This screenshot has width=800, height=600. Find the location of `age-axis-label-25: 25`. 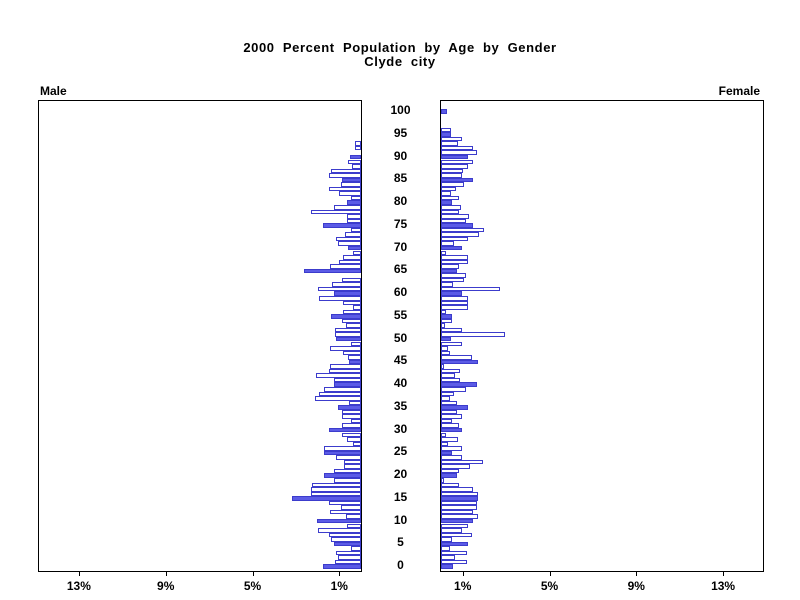

age-axis-label-25: 25 is located at coordinates (400, 451).